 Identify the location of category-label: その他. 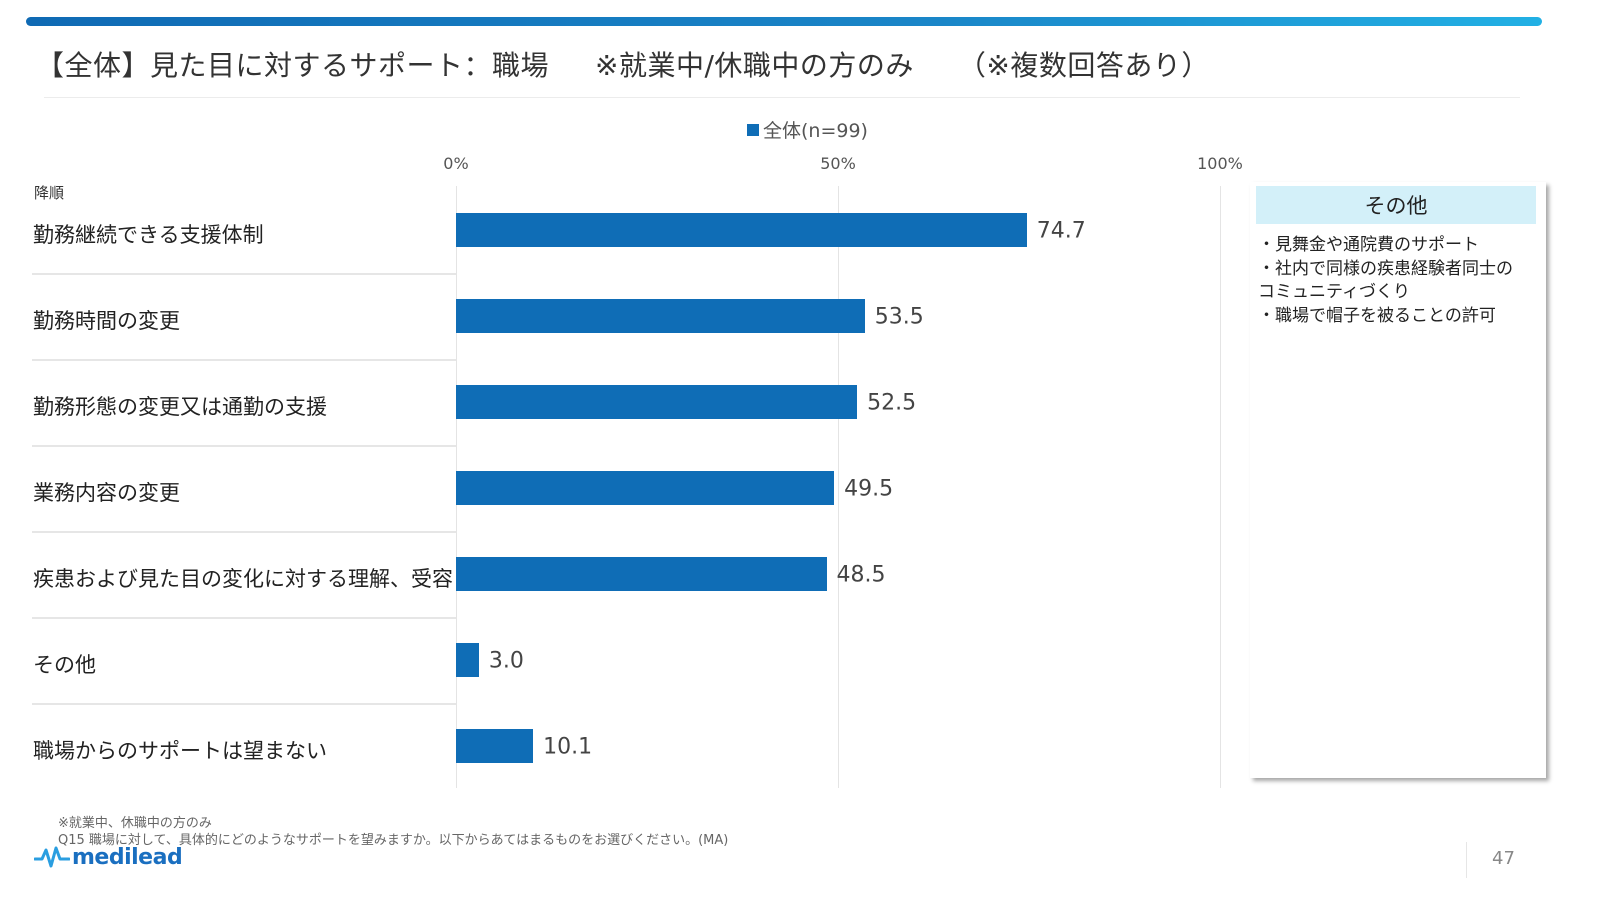
(64, 665).